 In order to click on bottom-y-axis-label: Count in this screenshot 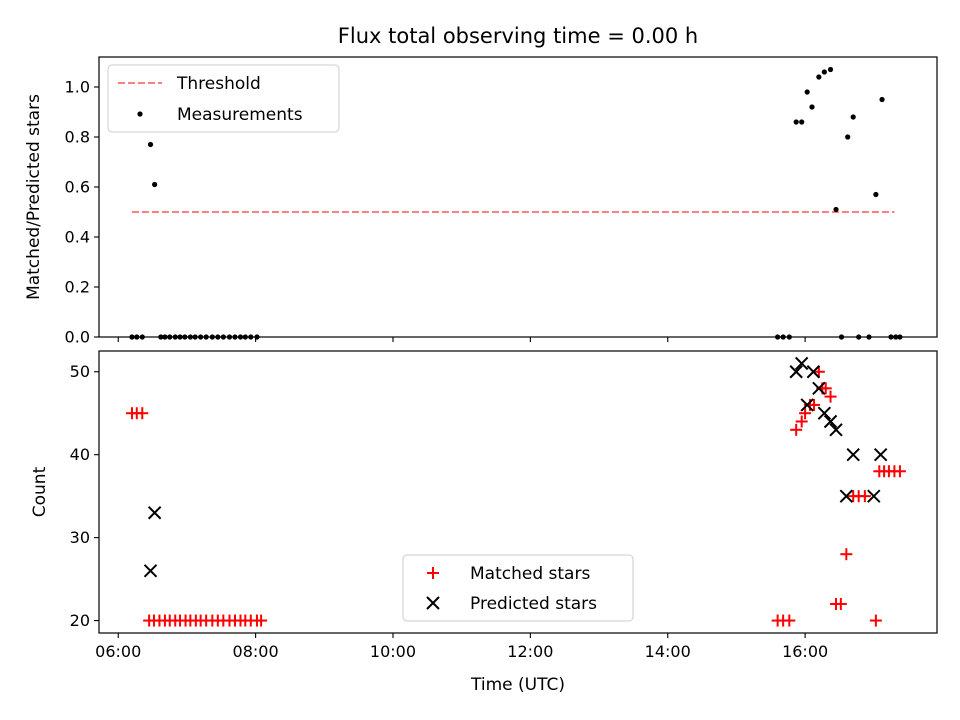, I will do `click(40, 491)`.